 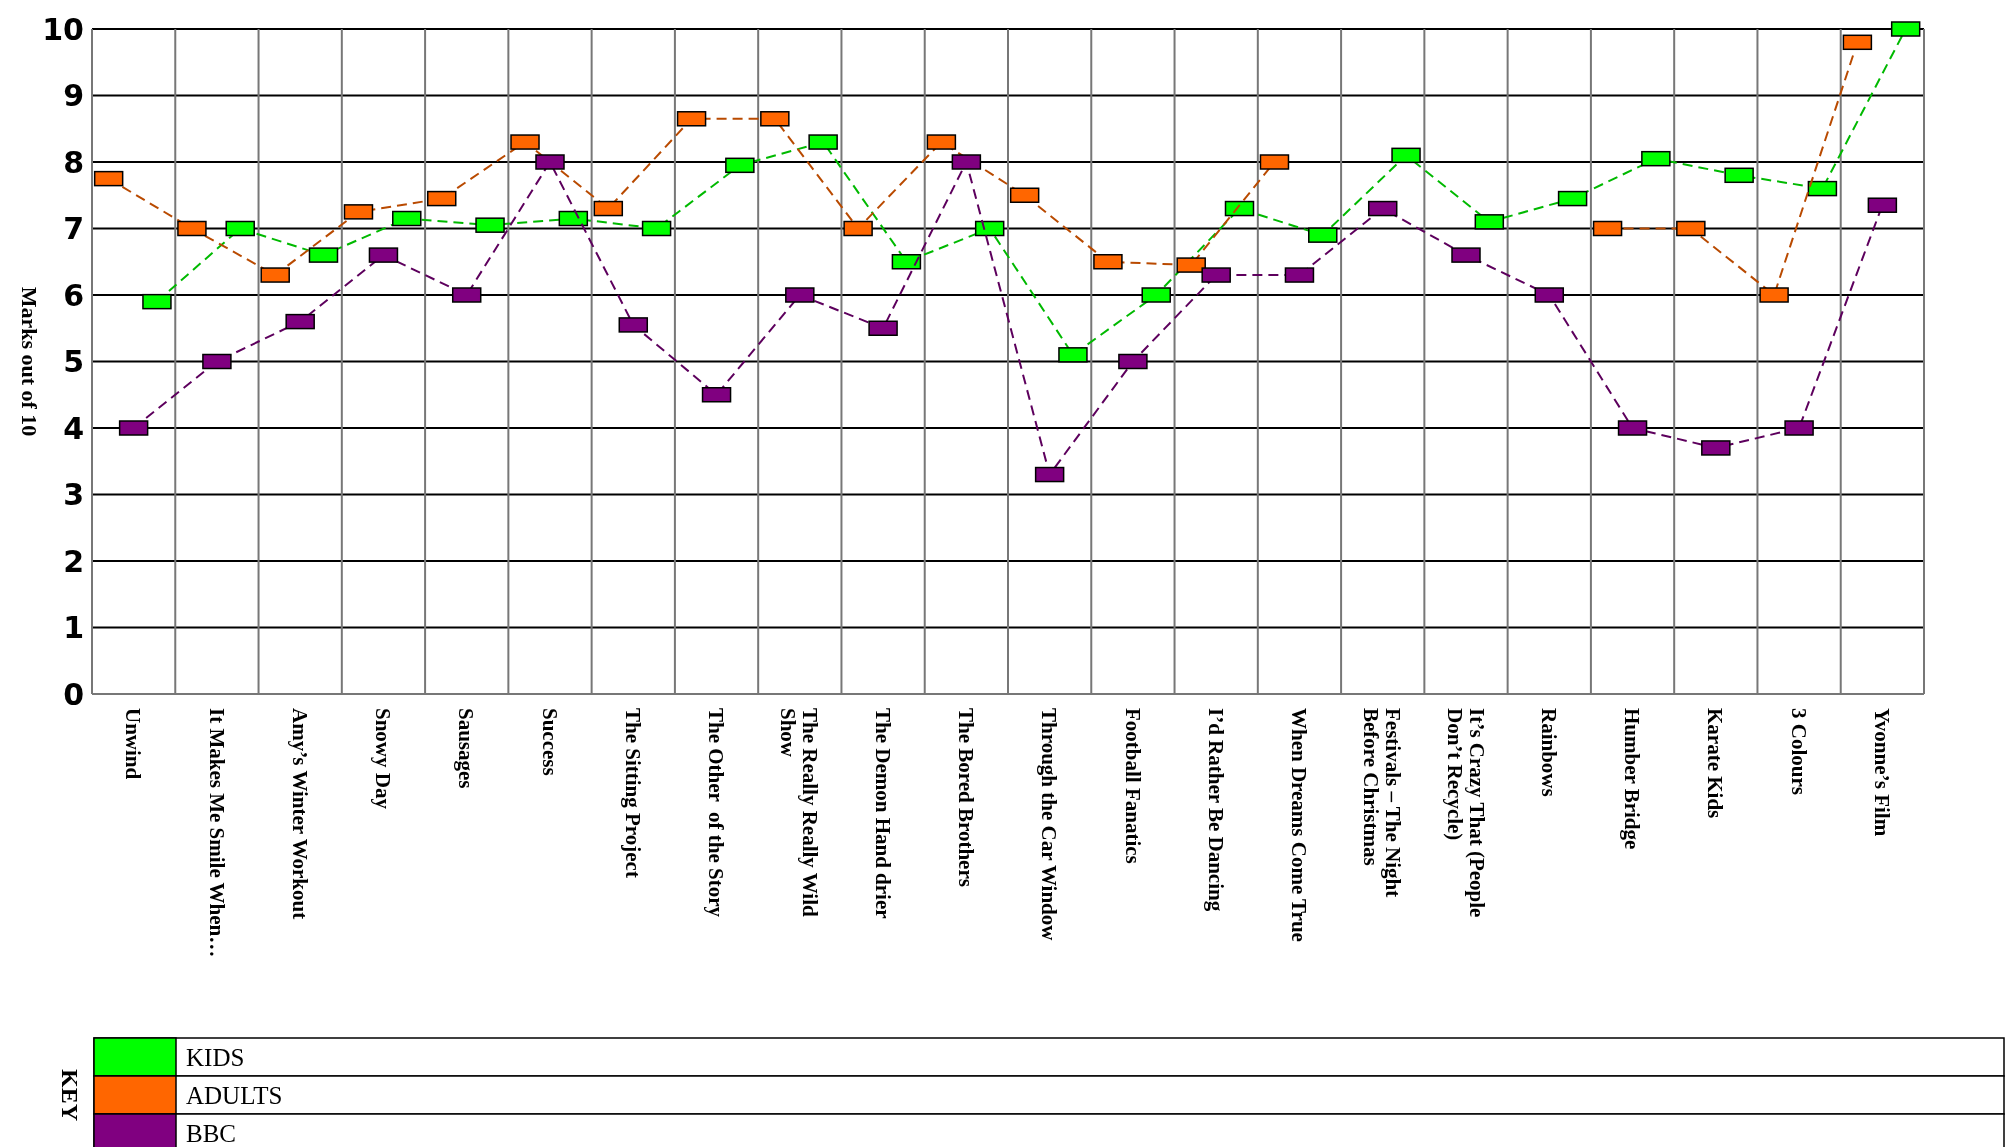 What do you see at coordinates (215, 1057) in the screenshot?
I see `legend-label: KIDS` at bounding box center [215, 1057].